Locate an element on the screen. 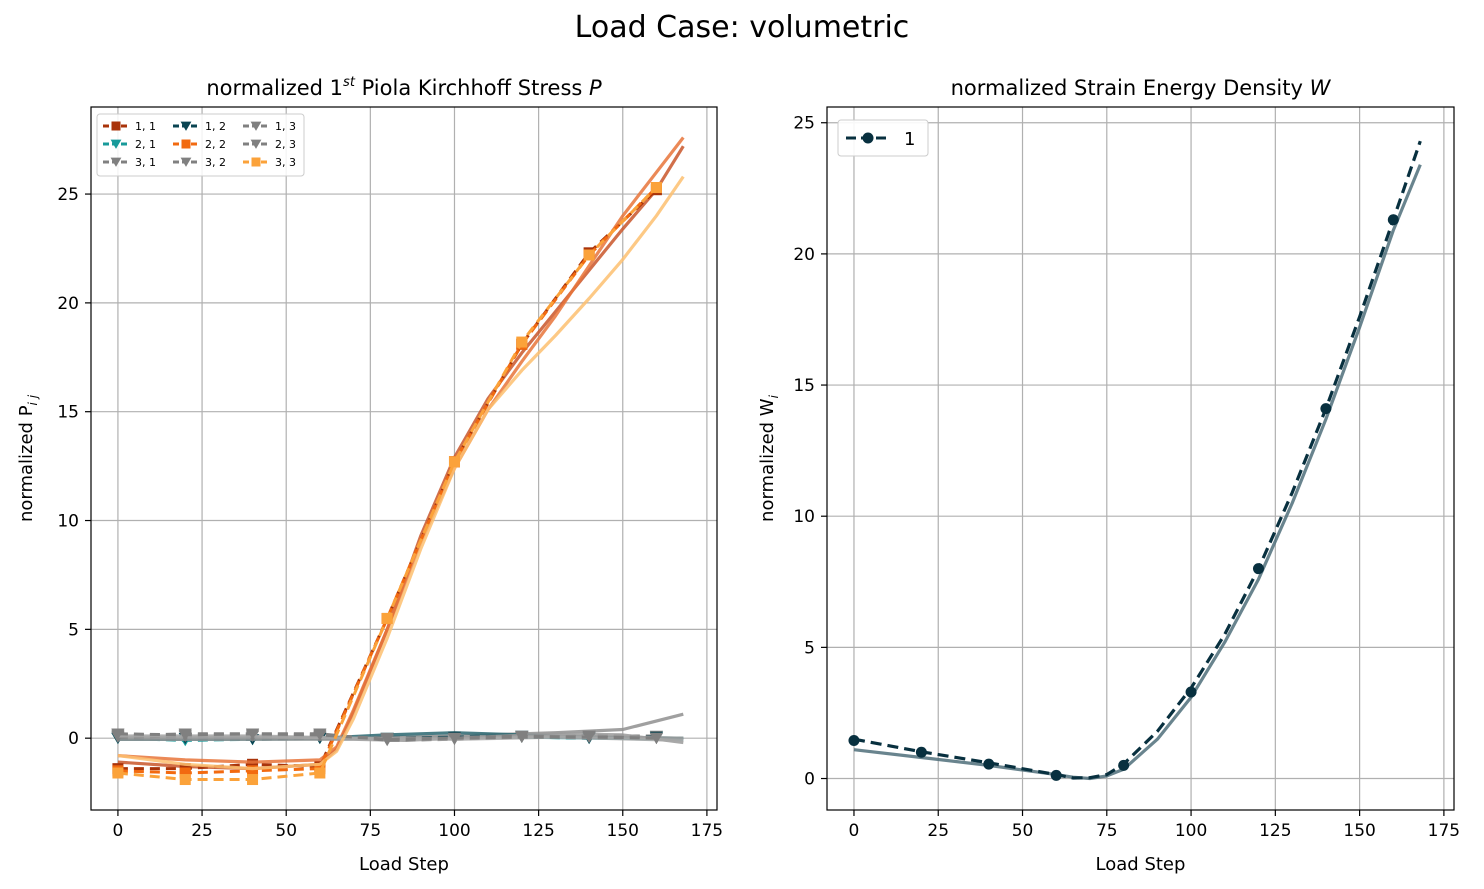  legend-entry: 3, 1 is located at coordinates (129, 162).